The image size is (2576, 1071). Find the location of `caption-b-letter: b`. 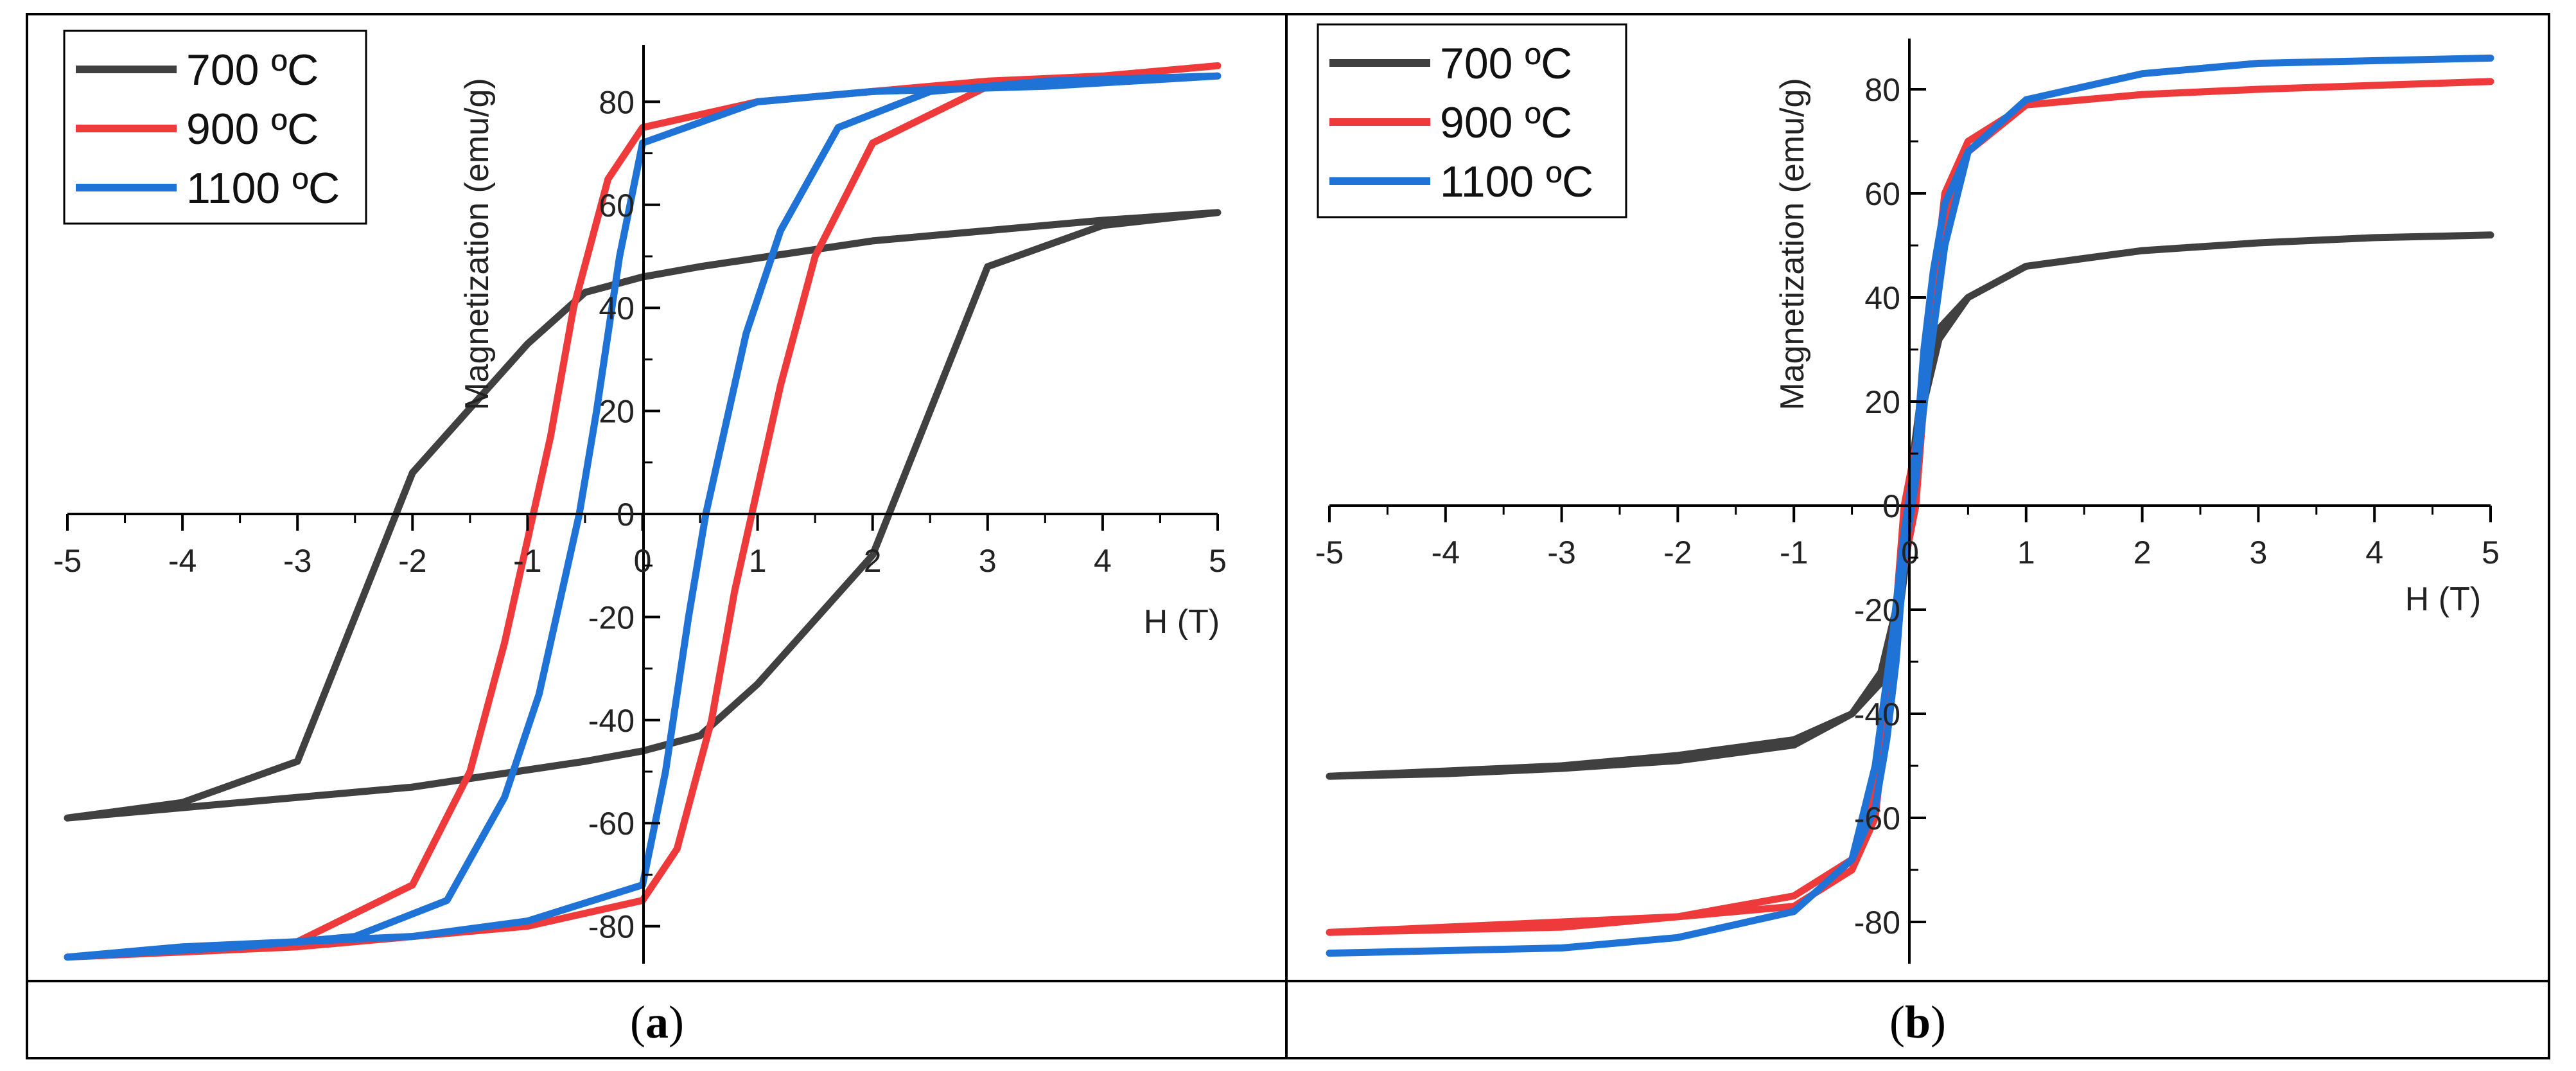

caption-b-letter: b is located at coordinates (1918, 1022).